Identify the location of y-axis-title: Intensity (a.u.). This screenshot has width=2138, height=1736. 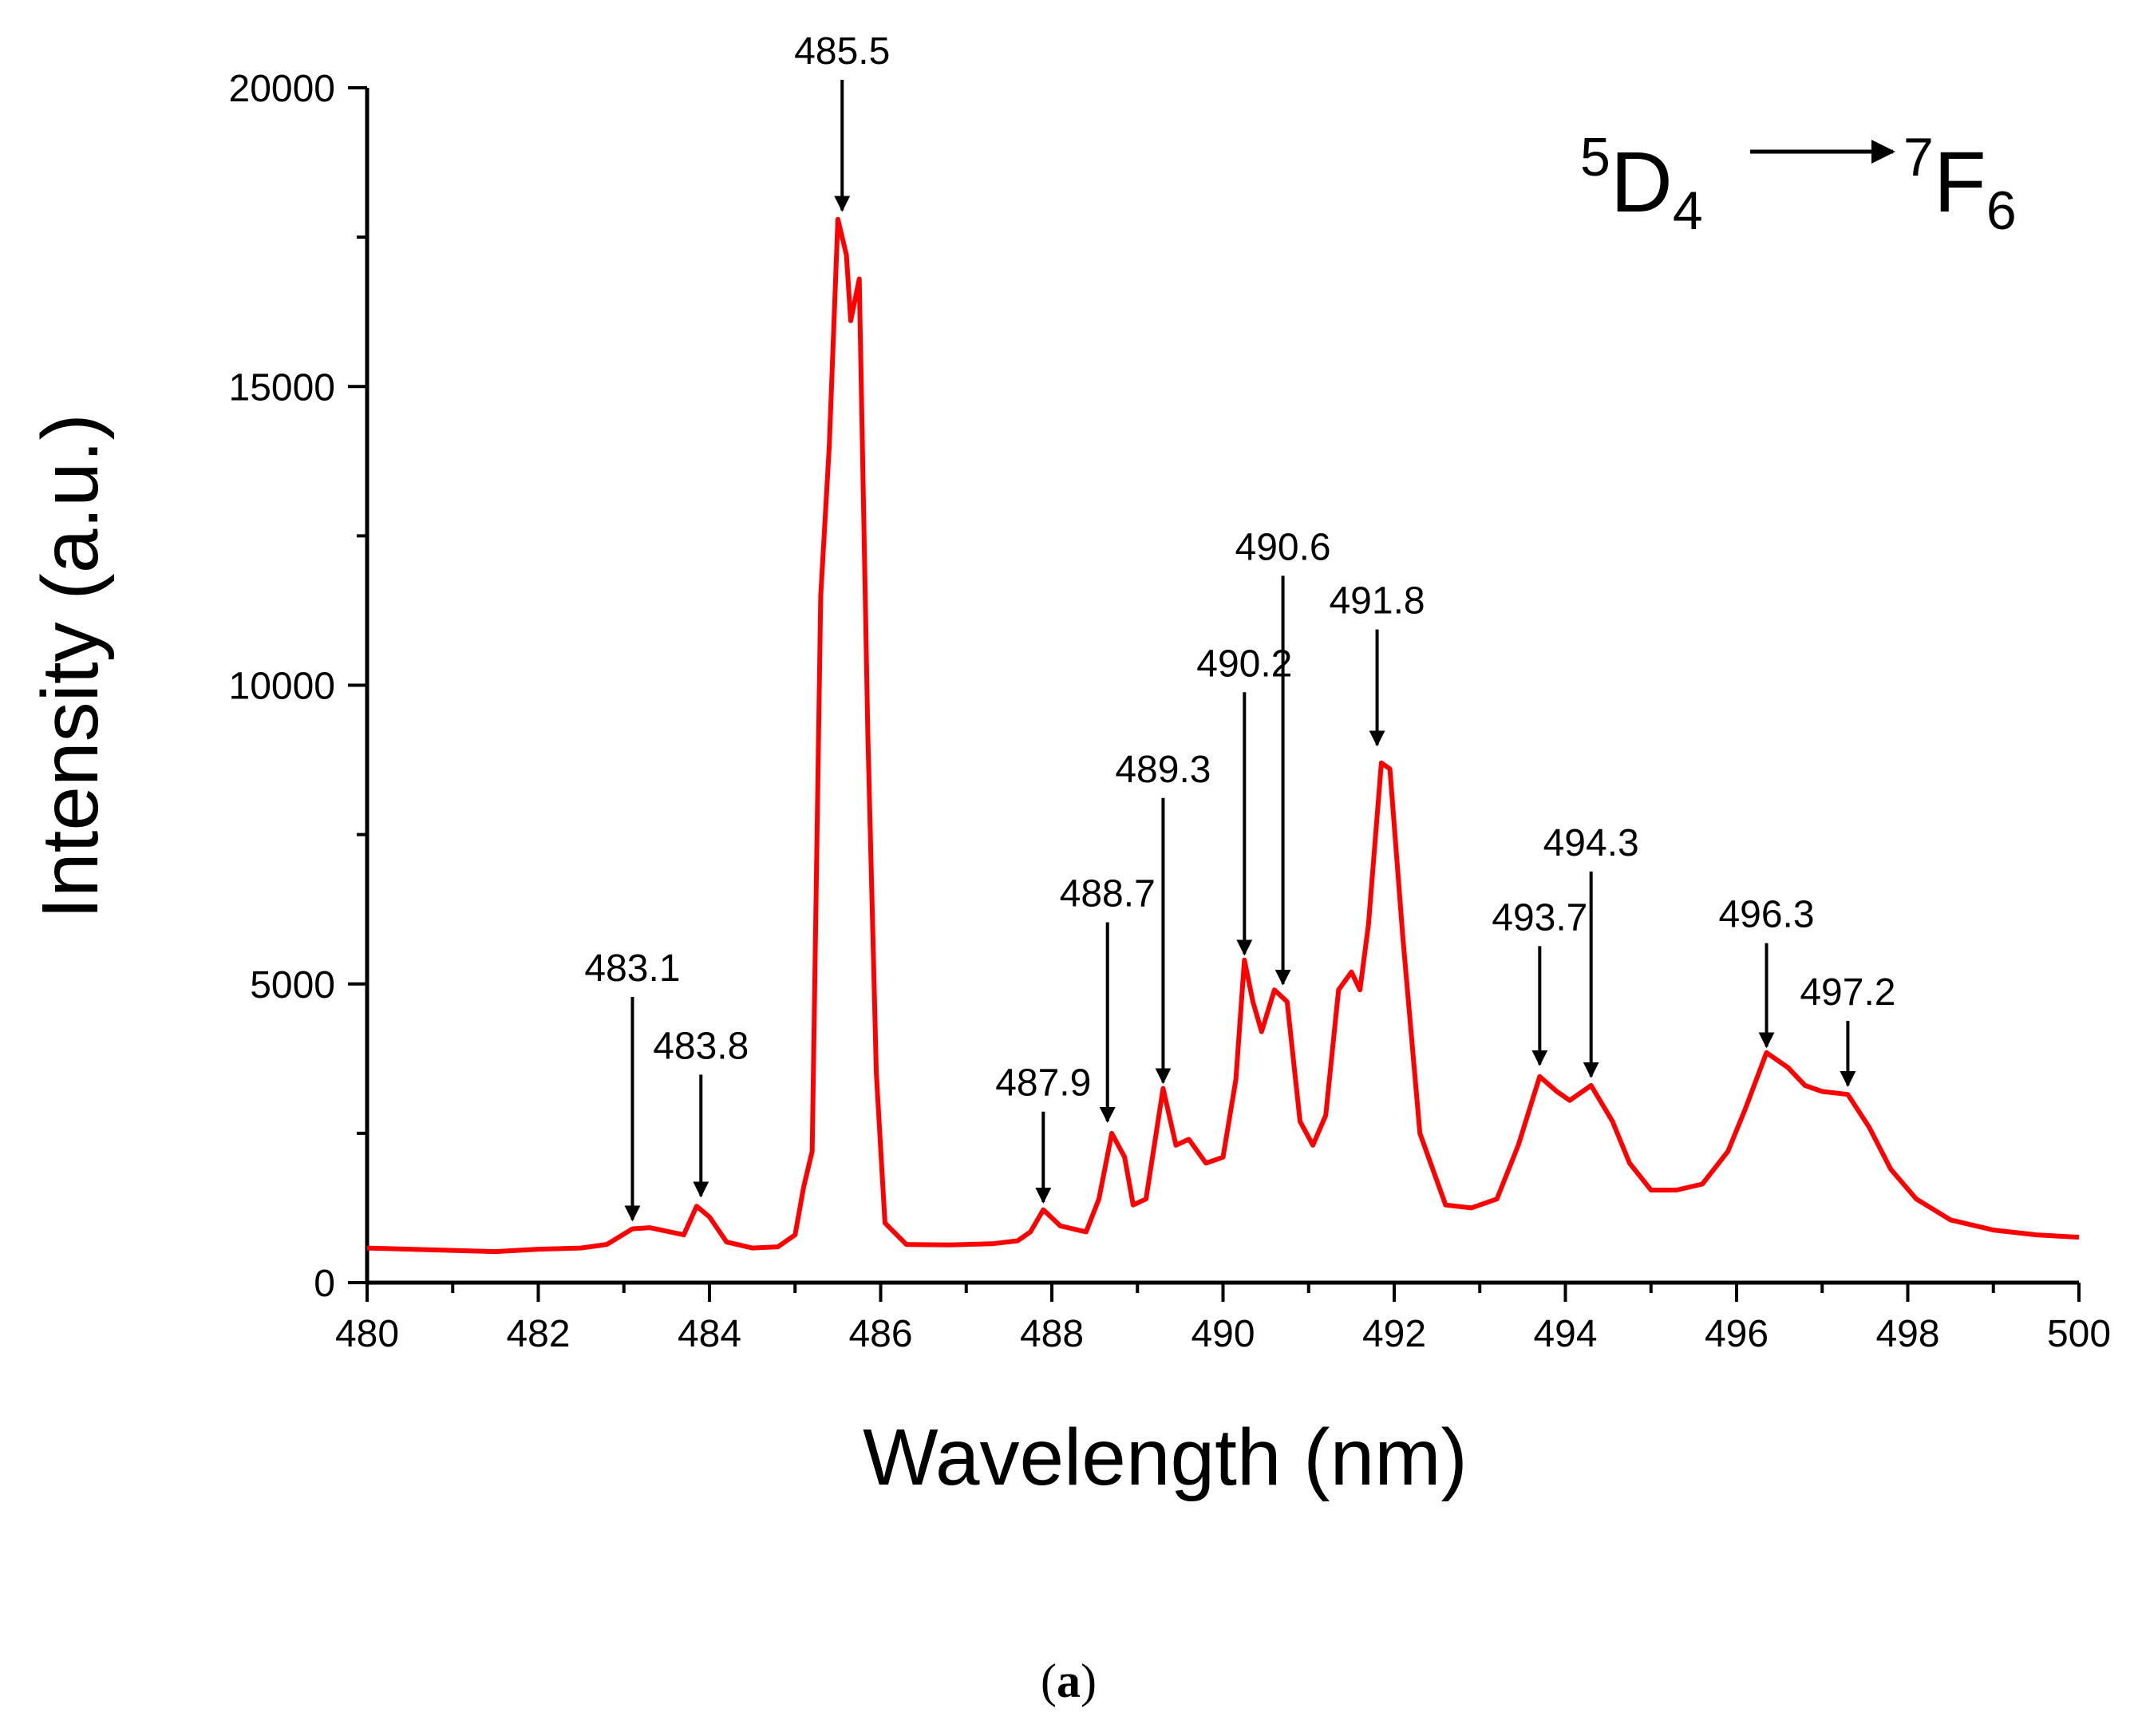
(70, 666).